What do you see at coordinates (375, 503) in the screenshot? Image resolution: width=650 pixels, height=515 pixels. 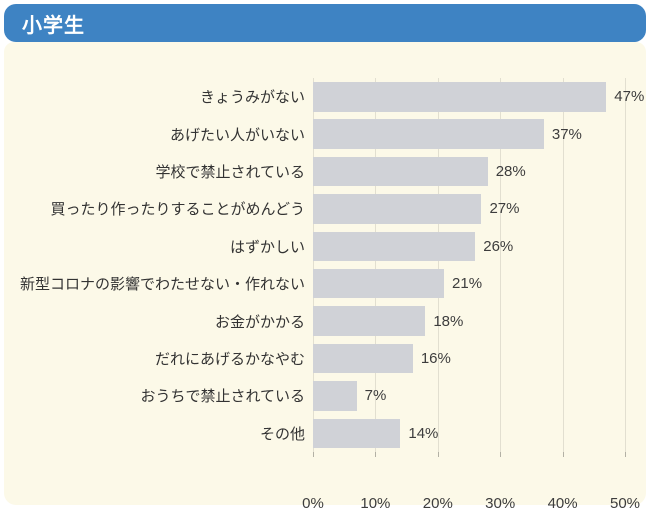 I see `x-tick-label: 10%` at bounding box center [375, 503].